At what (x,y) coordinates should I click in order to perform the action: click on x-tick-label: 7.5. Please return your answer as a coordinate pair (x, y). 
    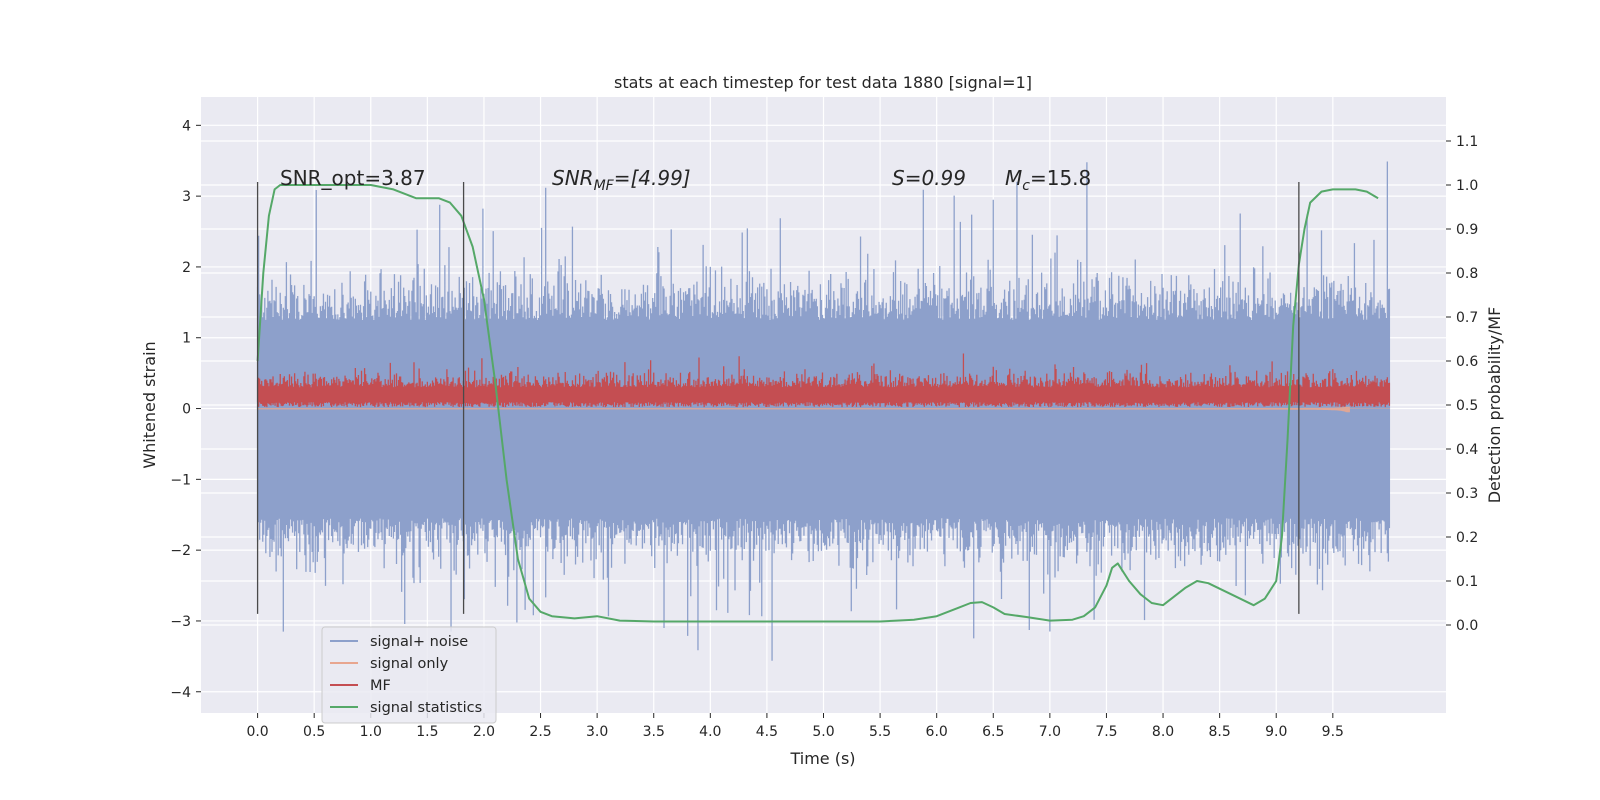
    Looking at the image, I should click on (1106, 732).